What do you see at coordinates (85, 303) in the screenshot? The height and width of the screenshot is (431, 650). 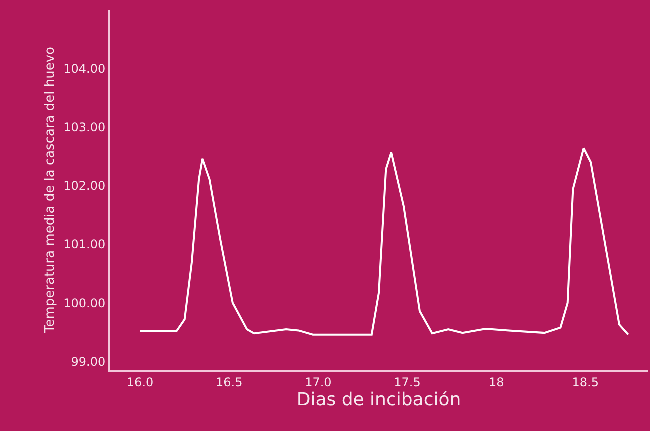 I see `y-tick-label: 100.00` at bounding box center [85, 303].